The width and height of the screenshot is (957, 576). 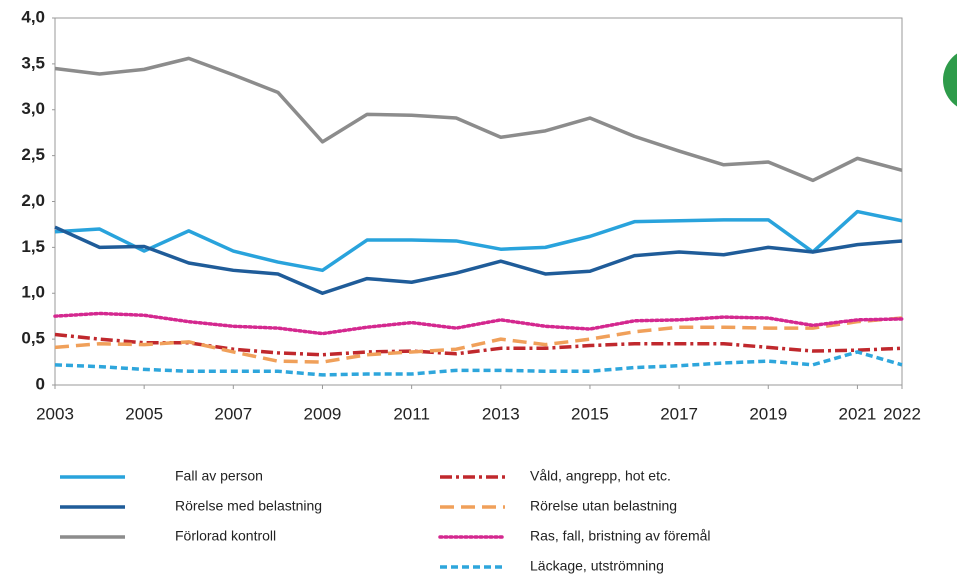 What do you see at coordinates (144, 413) in the screenshot?
I see `x-tick-label: 2005` at bounding box center [144, 413].